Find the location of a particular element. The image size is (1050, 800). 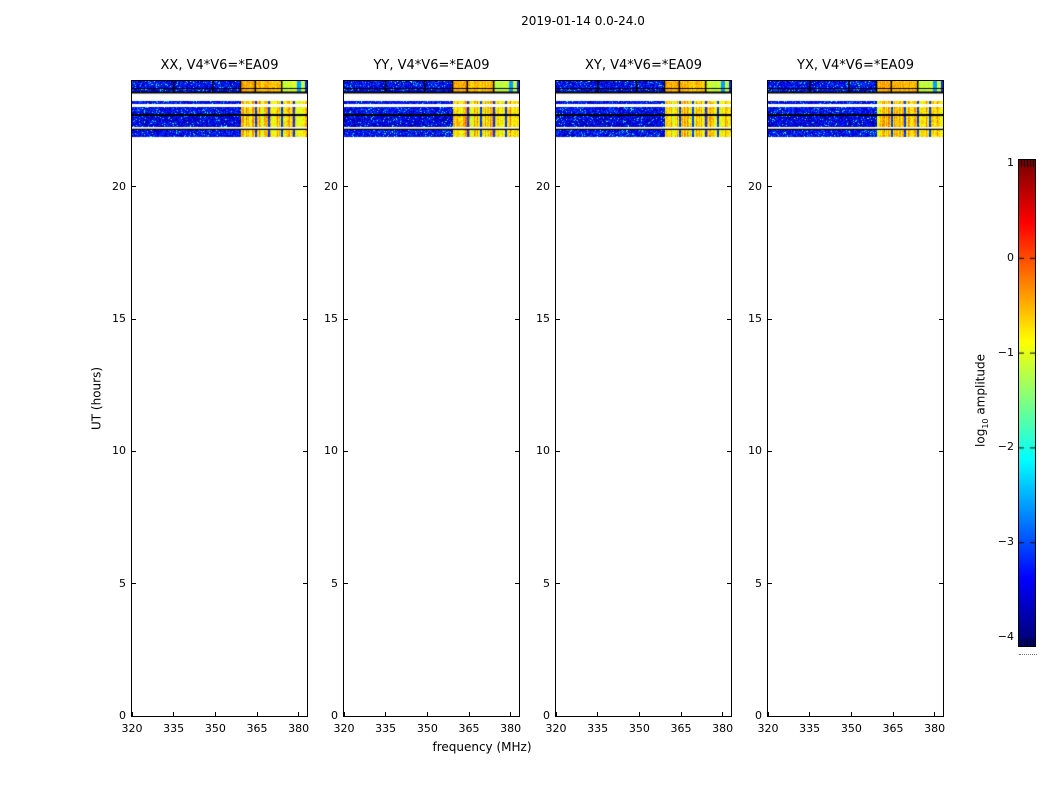

panel-title-xy: XY, V4*V6=*EA09 is located at coordinates (643, 65).